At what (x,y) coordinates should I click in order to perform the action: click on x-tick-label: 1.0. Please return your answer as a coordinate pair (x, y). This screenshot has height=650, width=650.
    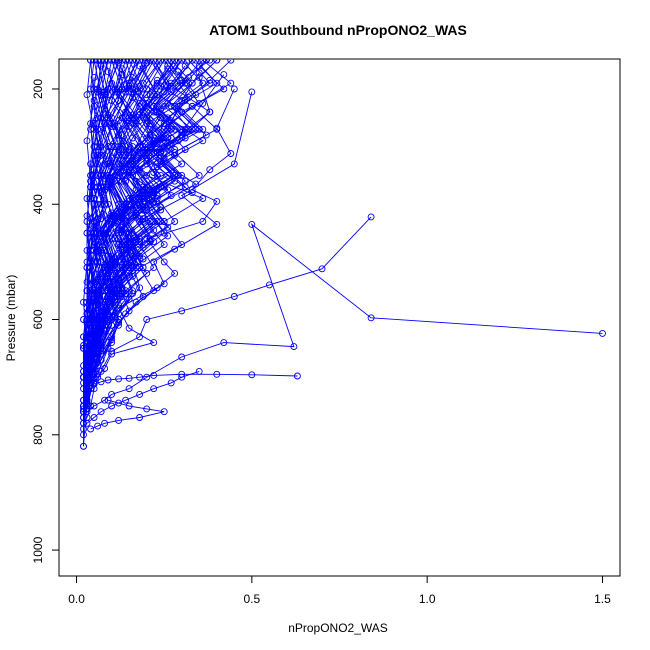
    Looking at the image, I should click on (427, 599).